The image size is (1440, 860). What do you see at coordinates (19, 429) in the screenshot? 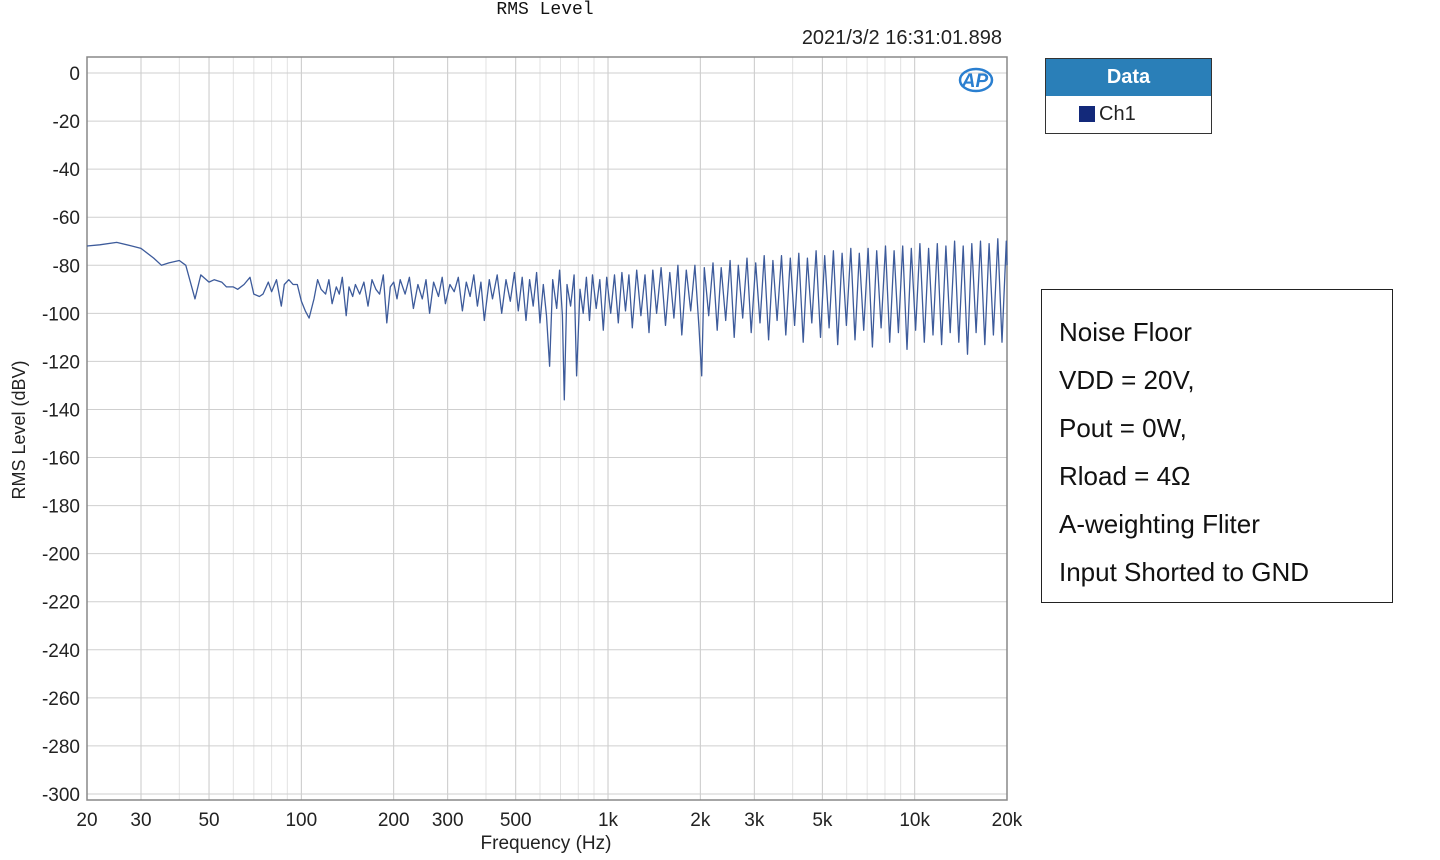
I see `y-axis-label: RMS Level (dBV)` at bounding box center [19, 429].